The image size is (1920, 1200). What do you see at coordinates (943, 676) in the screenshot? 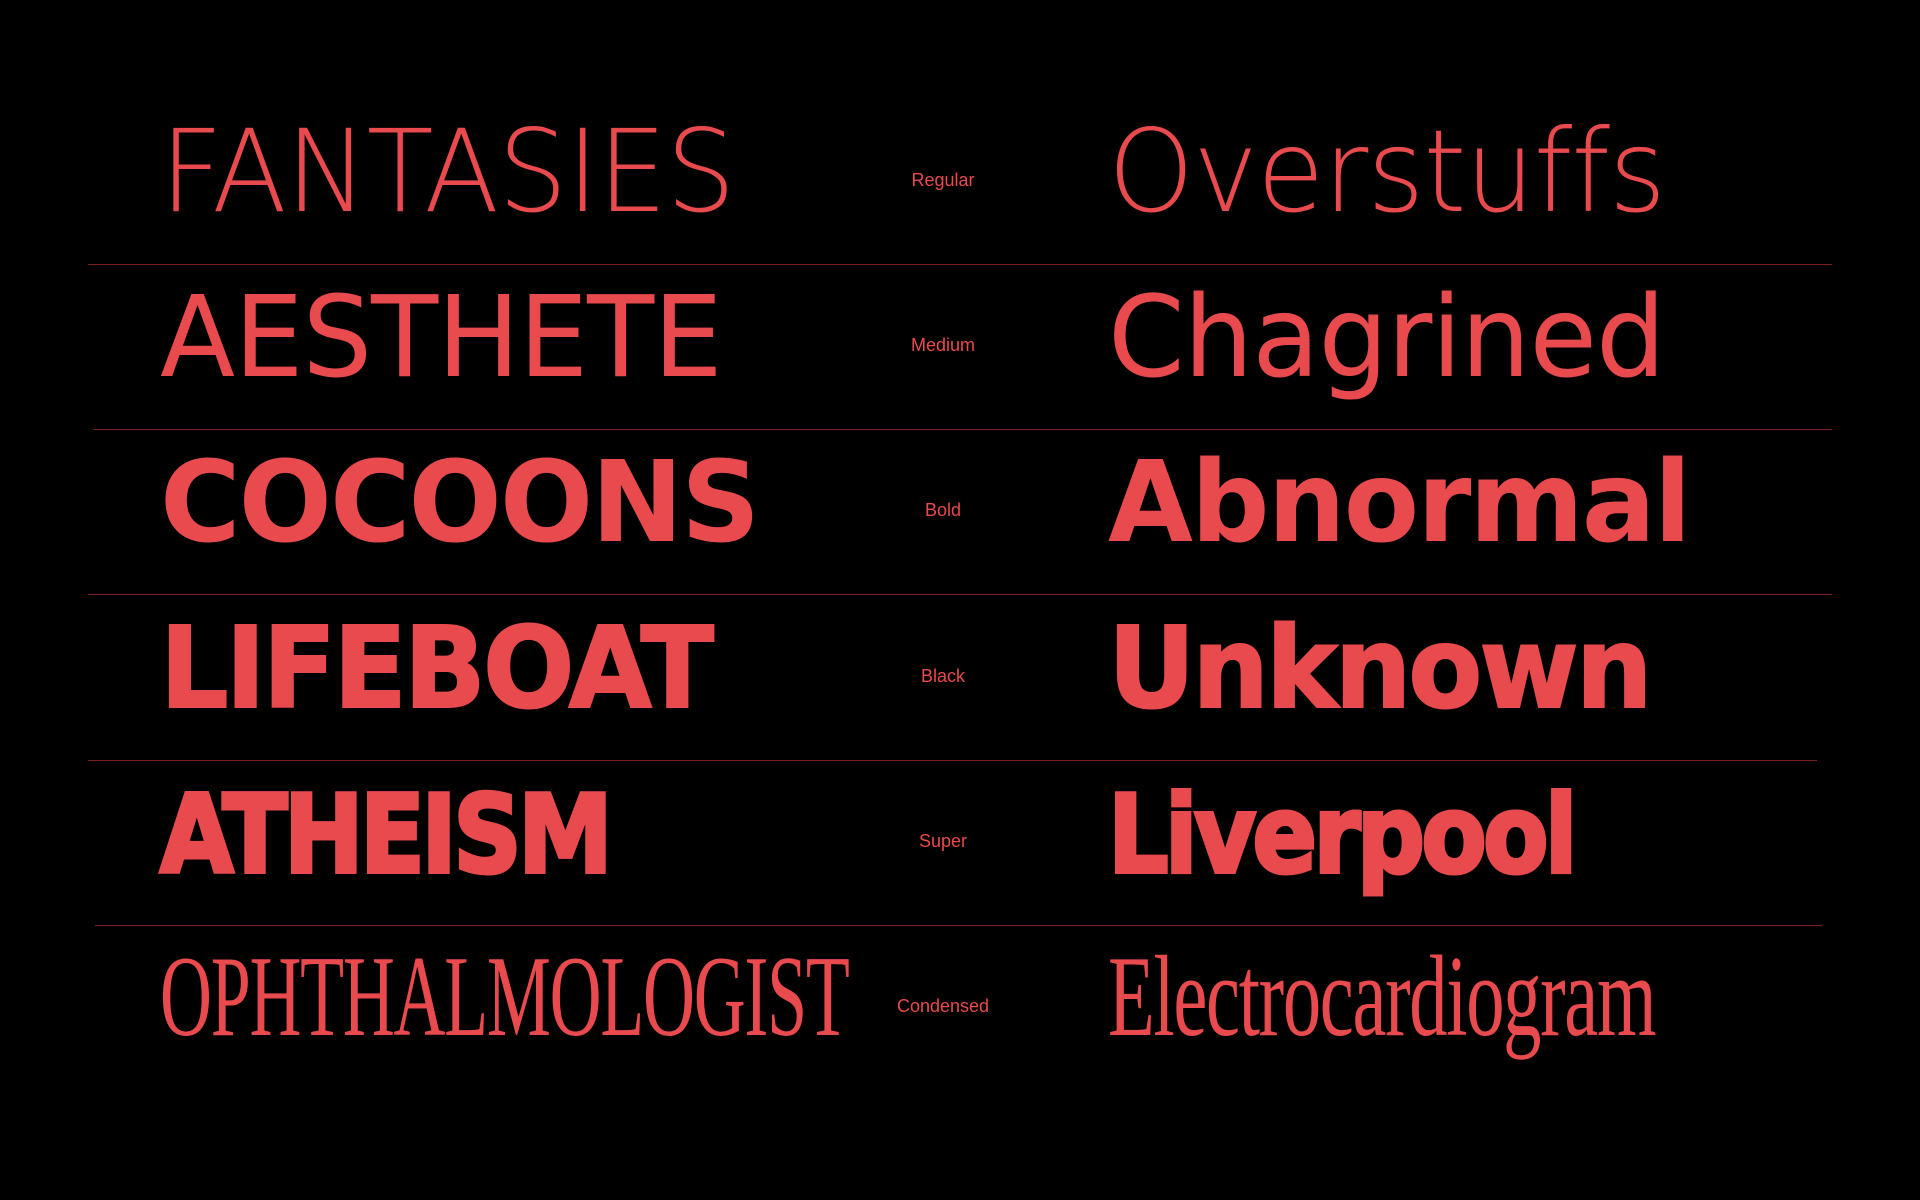
I see `weight-label: Black` at bounding box center [943, 676].